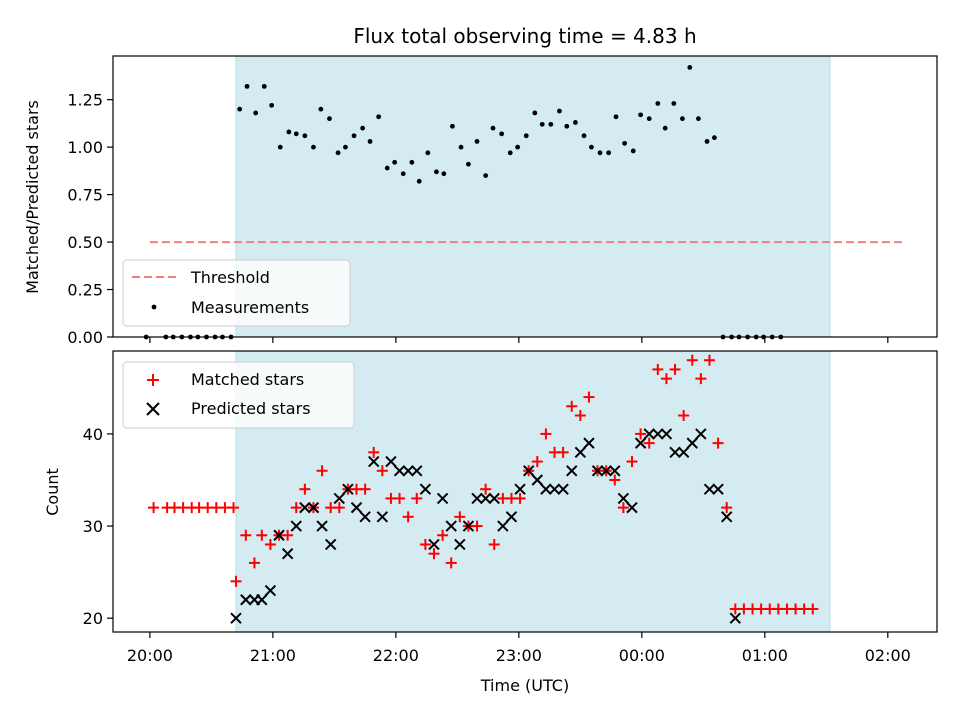 The width and height of the screenshot is (960, 720). I want to click on y-tick-label: 1.00, so click(85, 147).